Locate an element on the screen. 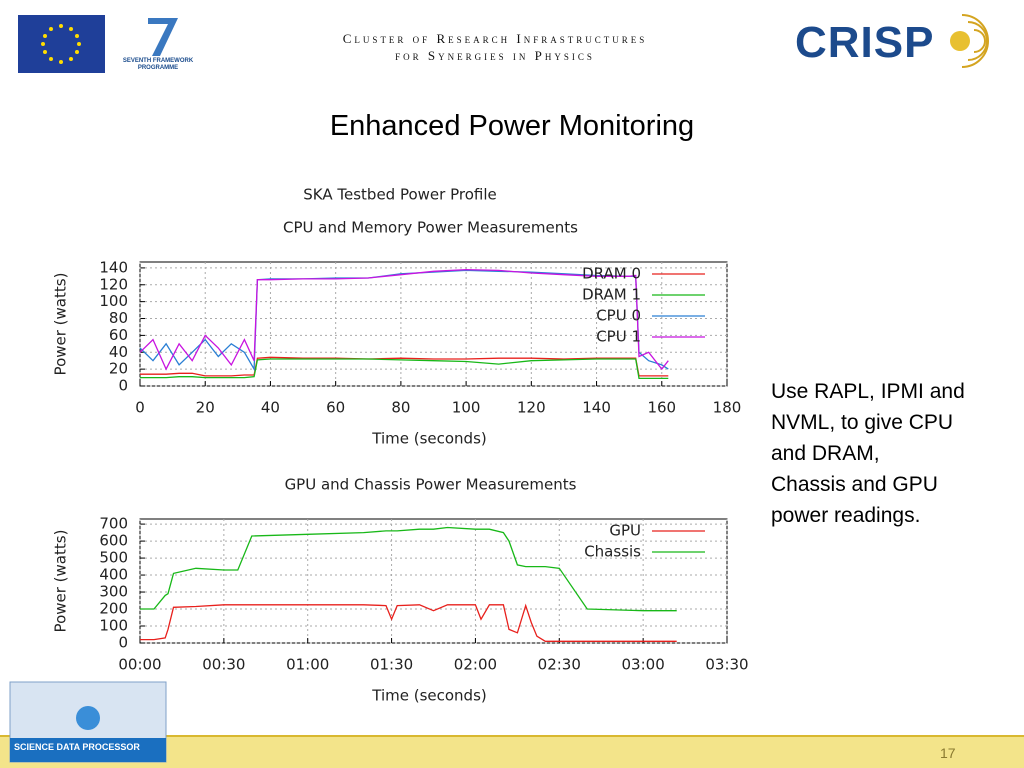  y-tick-label: 200 is located at coordinates (113, 609).